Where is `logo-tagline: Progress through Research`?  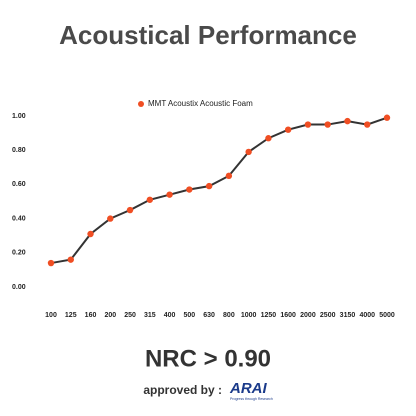 logo-tagline: Progress through Research is located at coordinates (251, 399).